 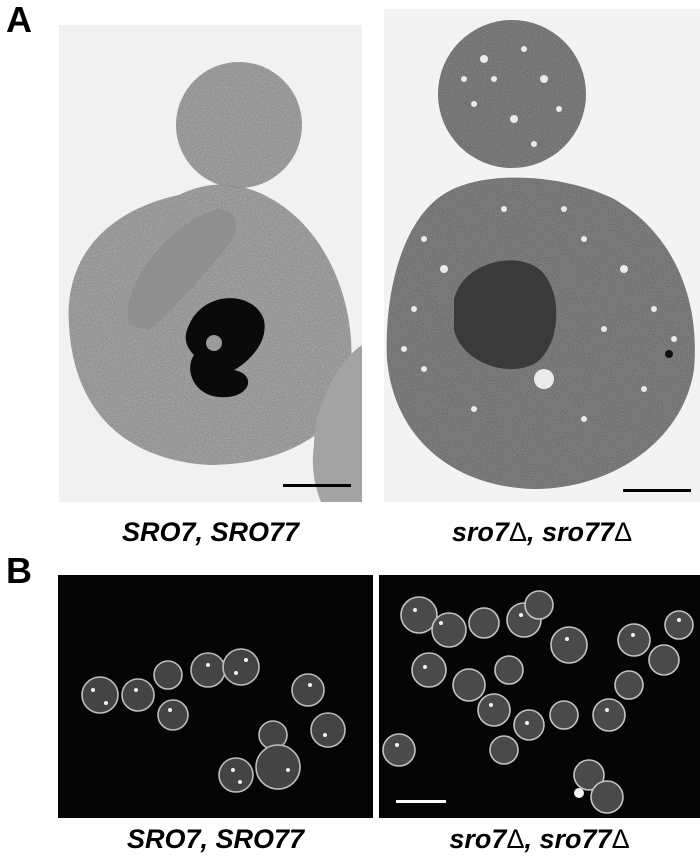 What do you see at coordinates (210, 532) in the screenshot?
I see `caption-wild-type: SRO7, SRO77` at bounding box center [210, 532].